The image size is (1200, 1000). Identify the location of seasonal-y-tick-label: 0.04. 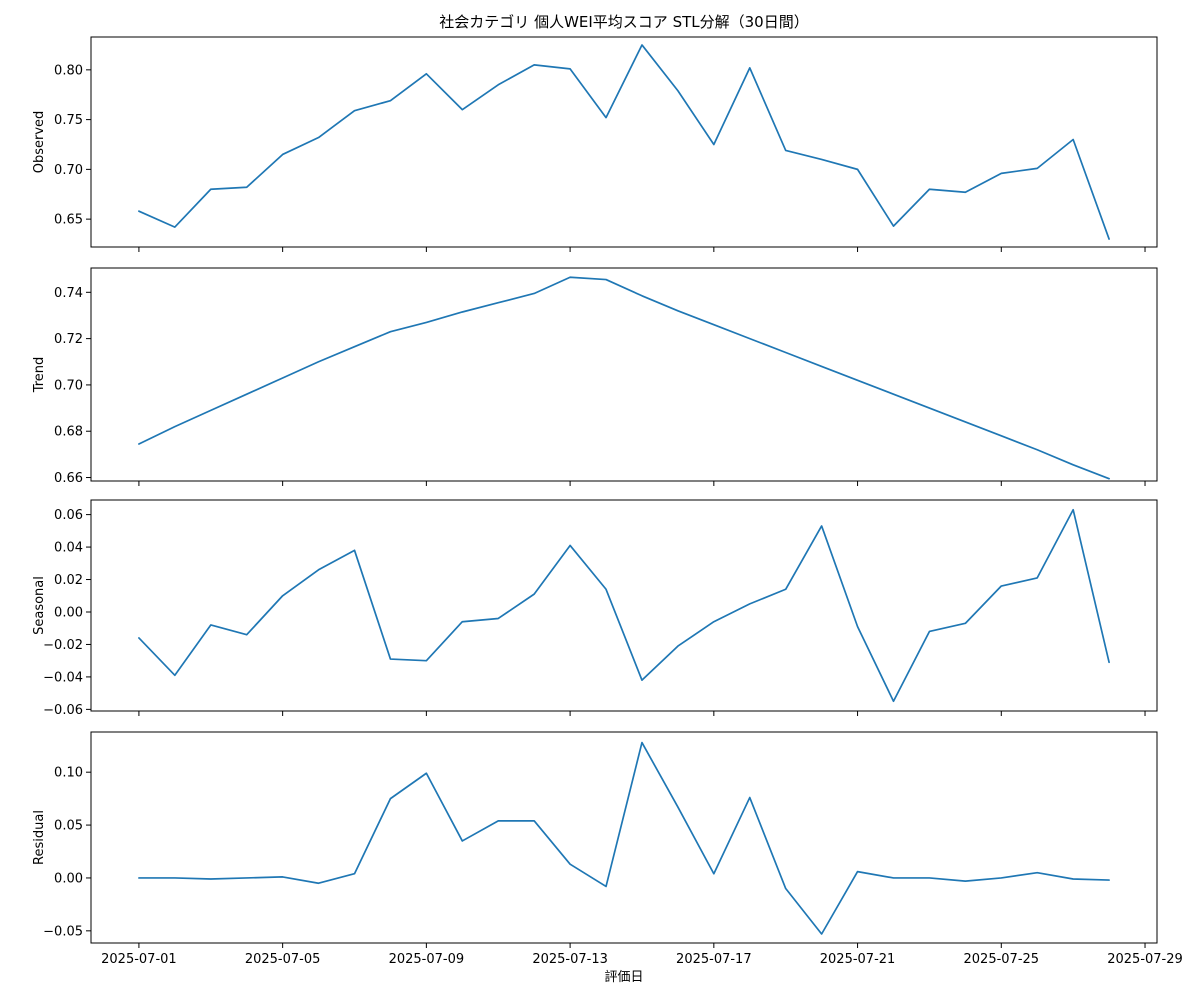
(68, 548).